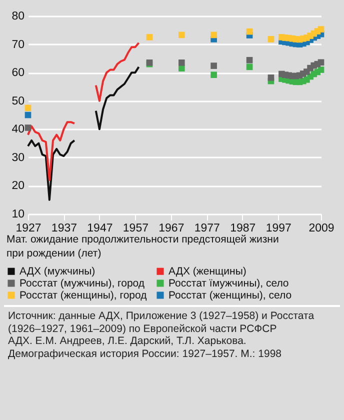  I want to click on legend-label: Росстат (мужчины), город, so click(82, 283).